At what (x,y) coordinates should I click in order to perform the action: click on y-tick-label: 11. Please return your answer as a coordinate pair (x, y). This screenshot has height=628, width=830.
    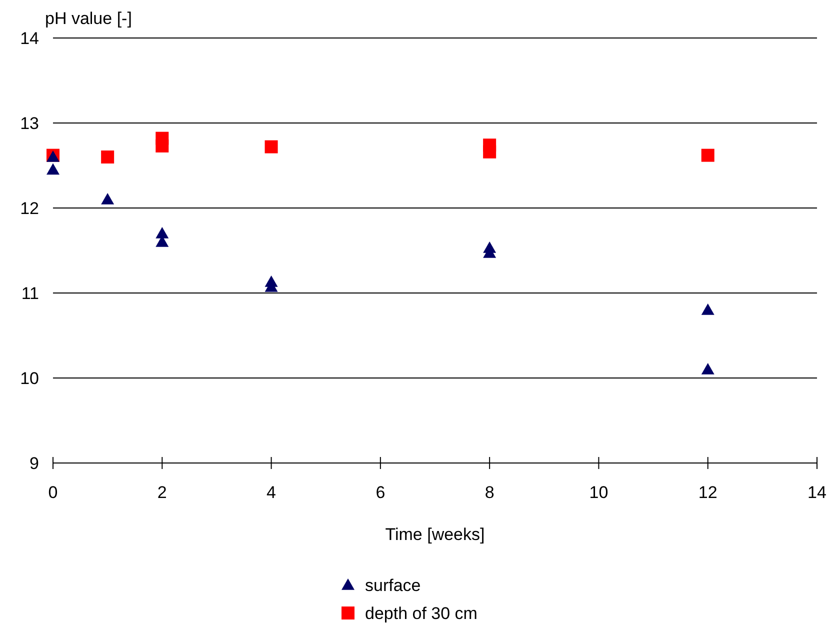
    Looking at the image, I should click on (30, 293).